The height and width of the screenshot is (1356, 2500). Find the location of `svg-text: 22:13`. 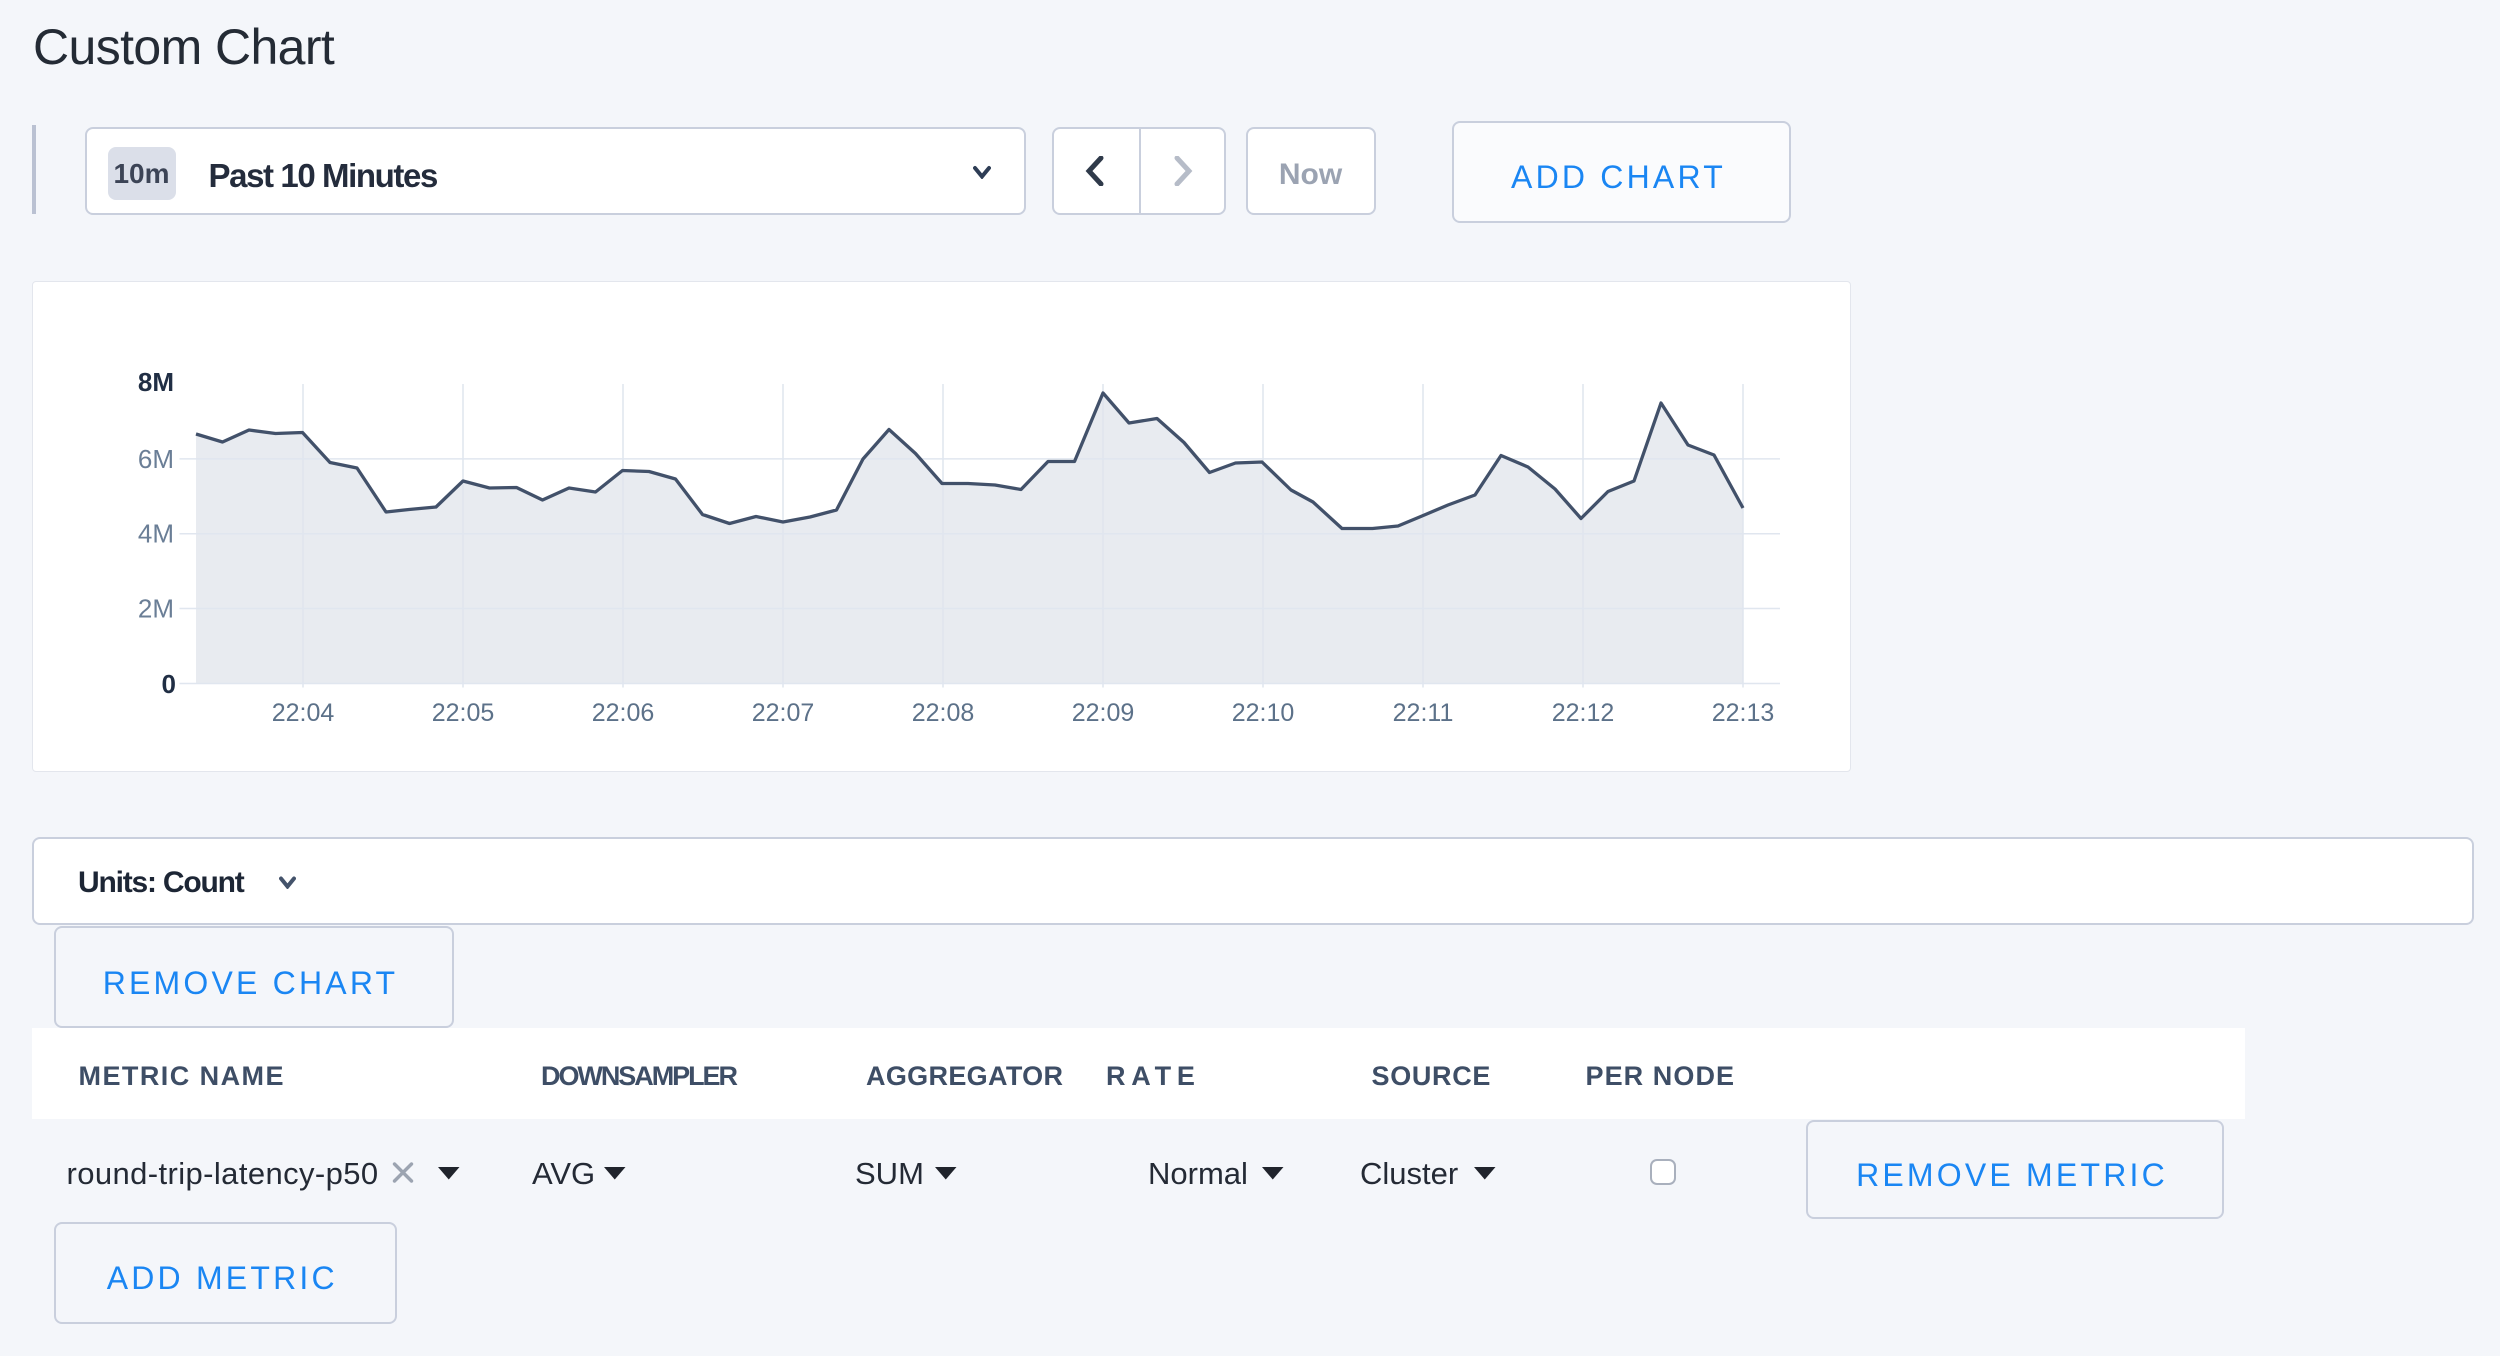

svg-text: 22:13 is located at coordinates (1743, 713).